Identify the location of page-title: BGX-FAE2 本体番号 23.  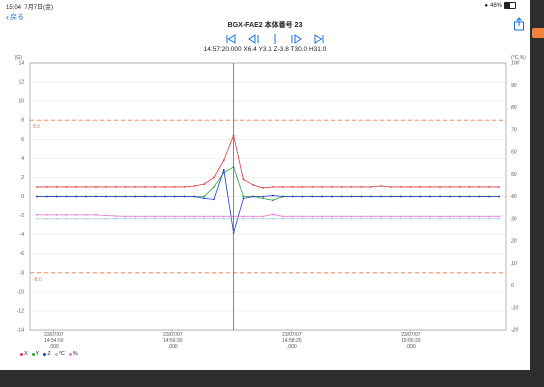
(265, 25).